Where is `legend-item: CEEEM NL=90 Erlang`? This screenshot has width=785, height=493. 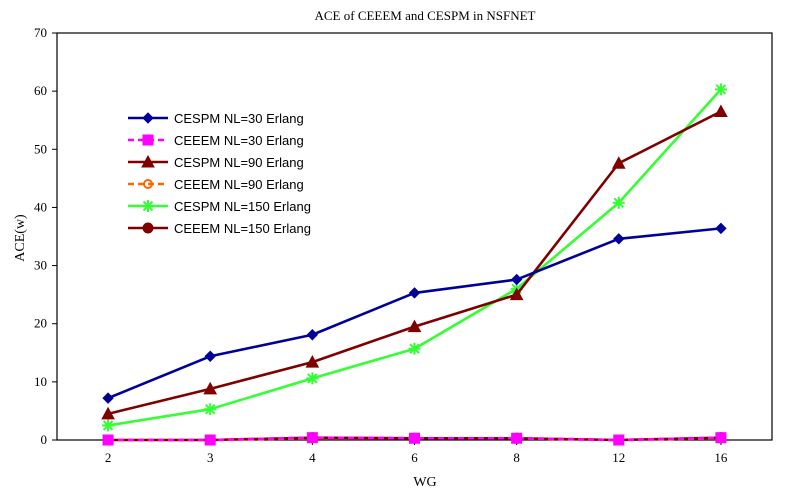
legend-item: CEEEM NL=90 Erlang is located at coordinates (216, 184).